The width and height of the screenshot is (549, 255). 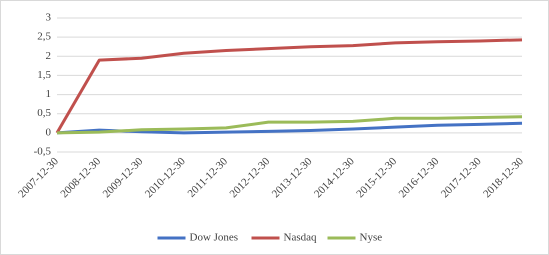 I want to click on legend-label: Nyse, so click(x=371, y=238).